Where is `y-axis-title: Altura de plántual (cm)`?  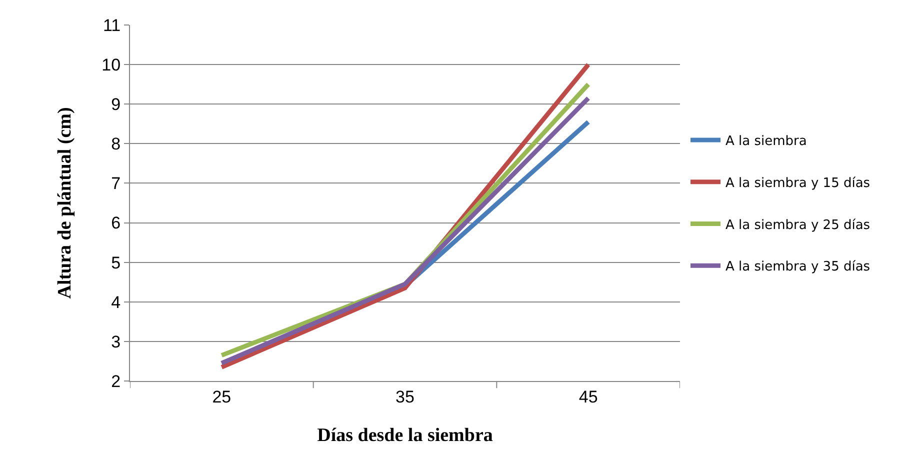
y-axis-title: Altura de plántual (cm) is located at coordinates (65, 203).